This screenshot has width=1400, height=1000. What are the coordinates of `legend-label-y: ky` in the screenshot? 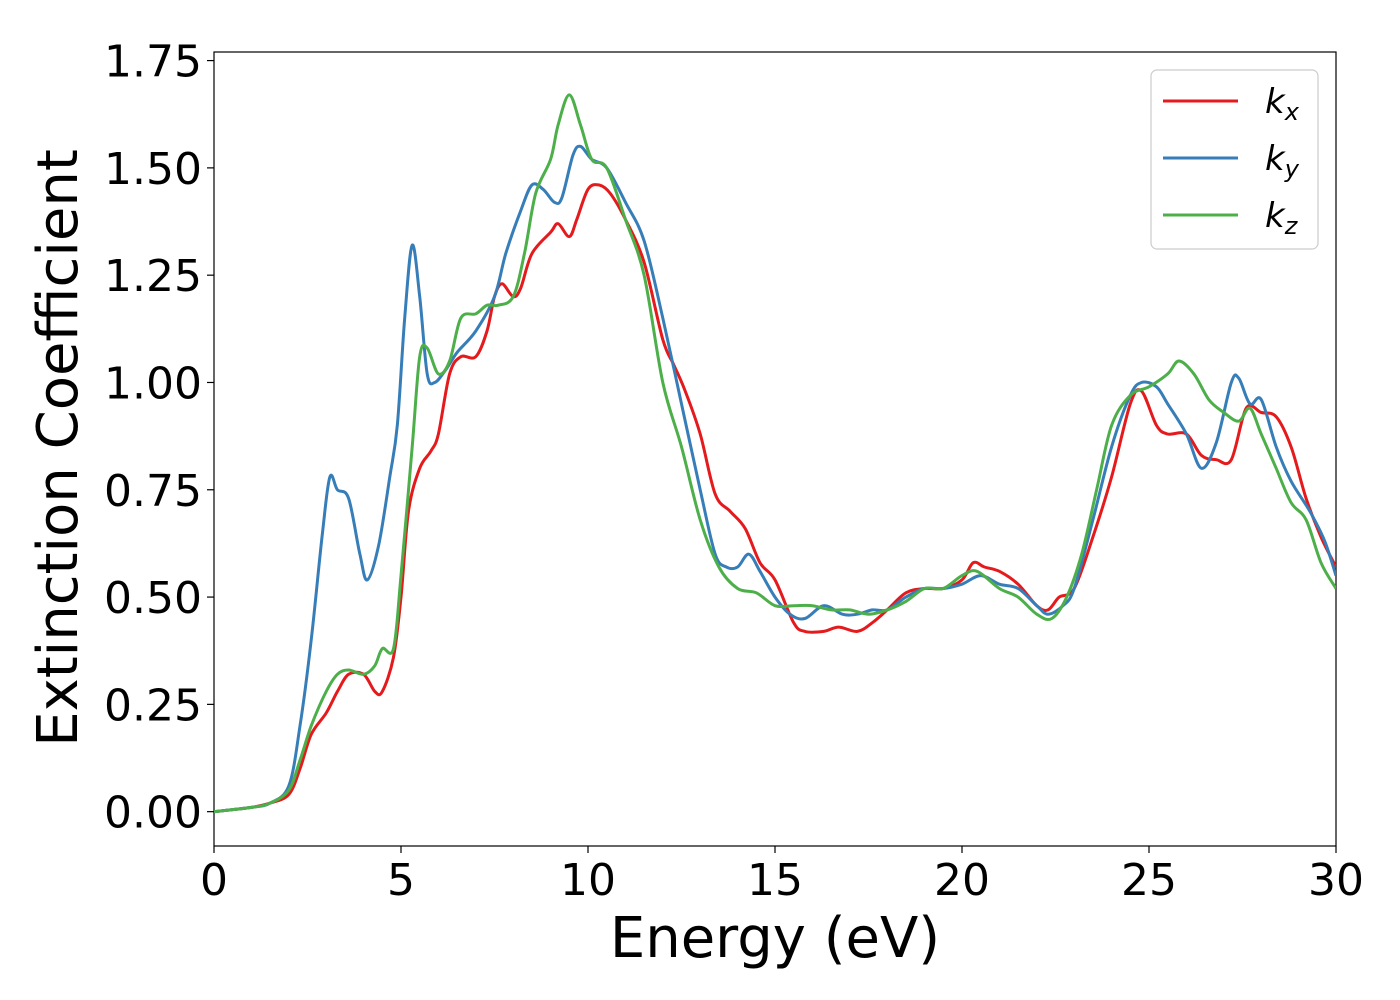 It's located at (1282, 161).